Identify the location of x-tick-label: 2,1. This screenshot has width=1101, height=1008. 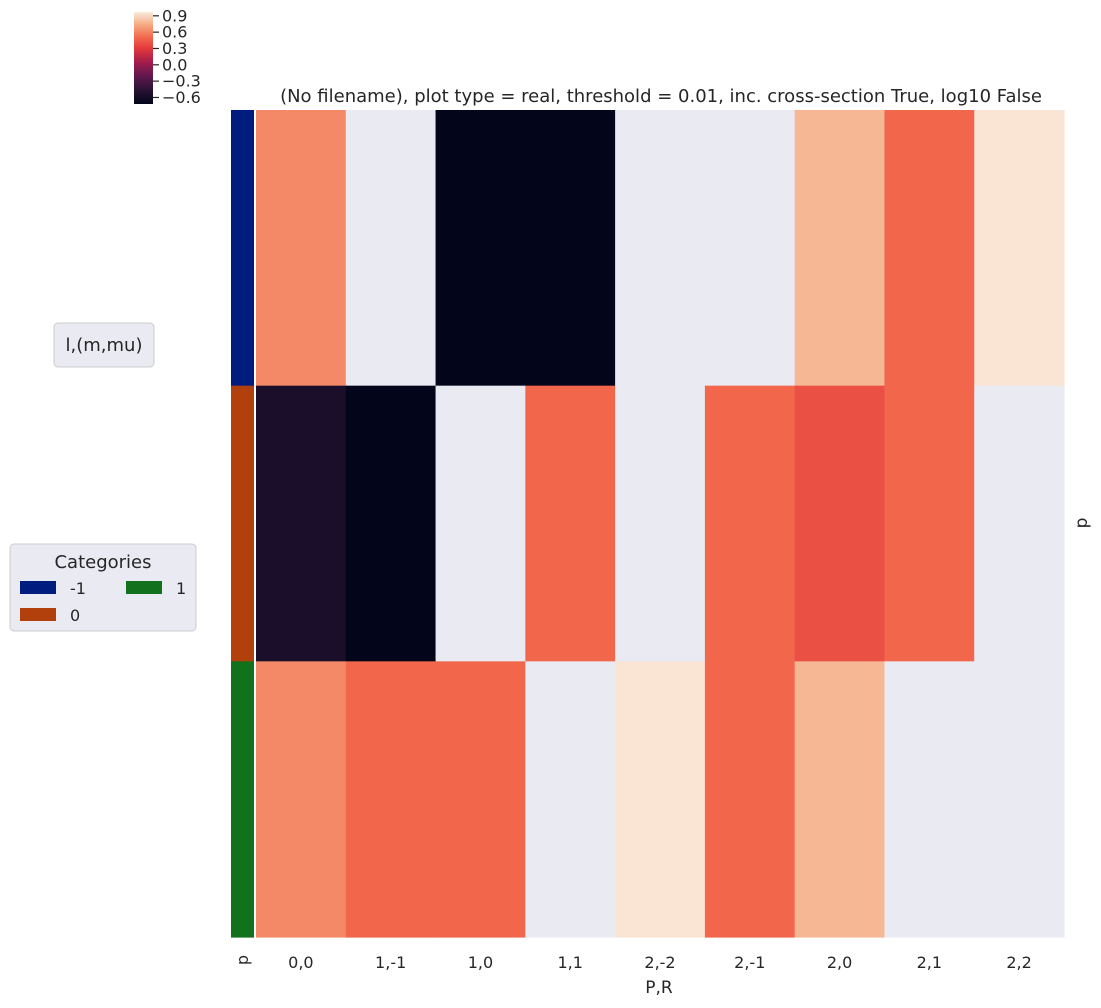
(929, 962).